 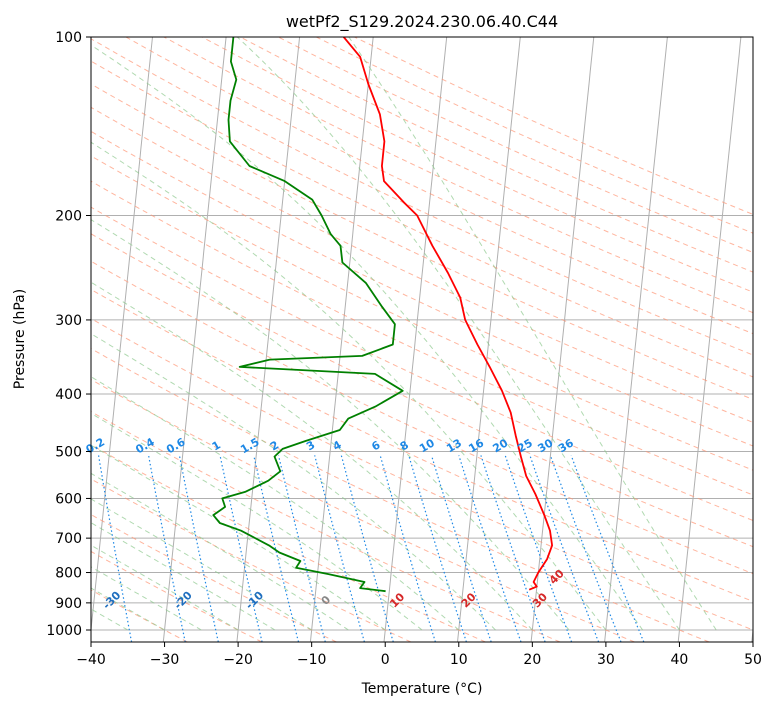 I want to click on x-tick-label: 10, so click(x=459, y=660).